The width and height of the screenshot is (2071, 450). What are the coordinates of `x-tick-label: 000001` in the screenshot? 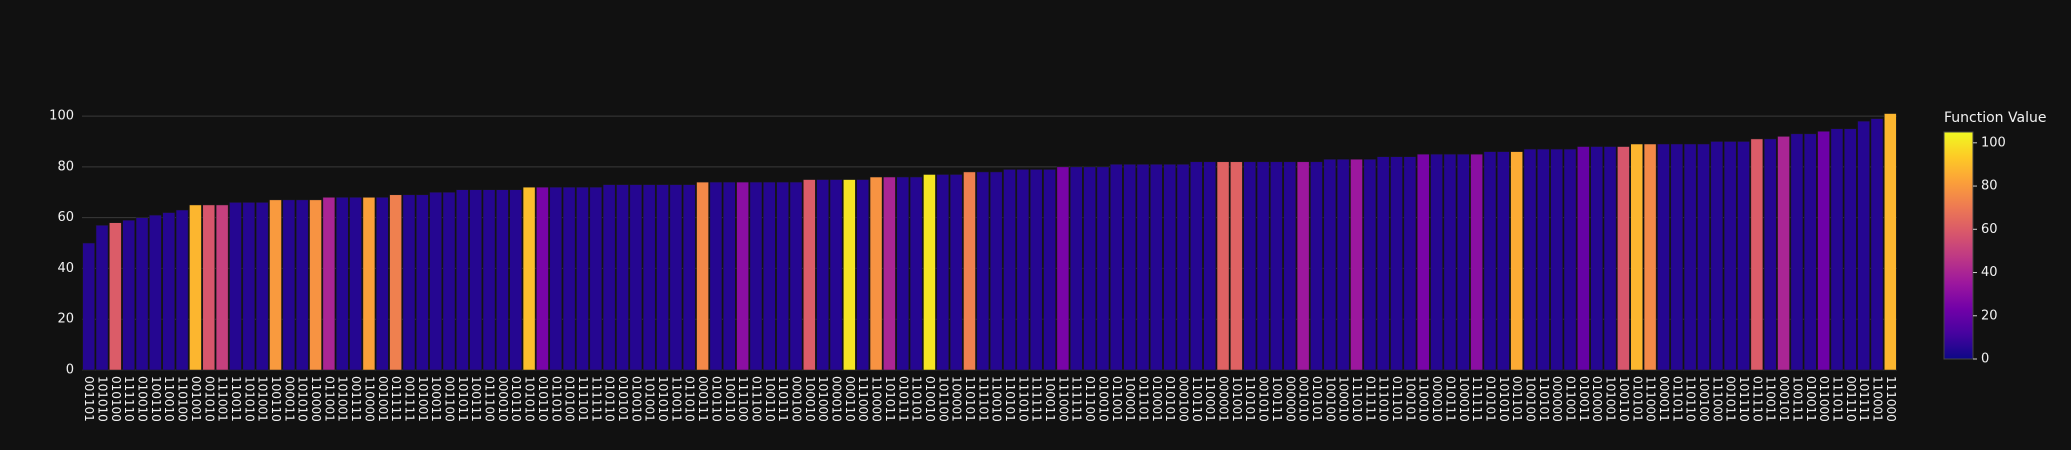 It's located at (1224, 399).